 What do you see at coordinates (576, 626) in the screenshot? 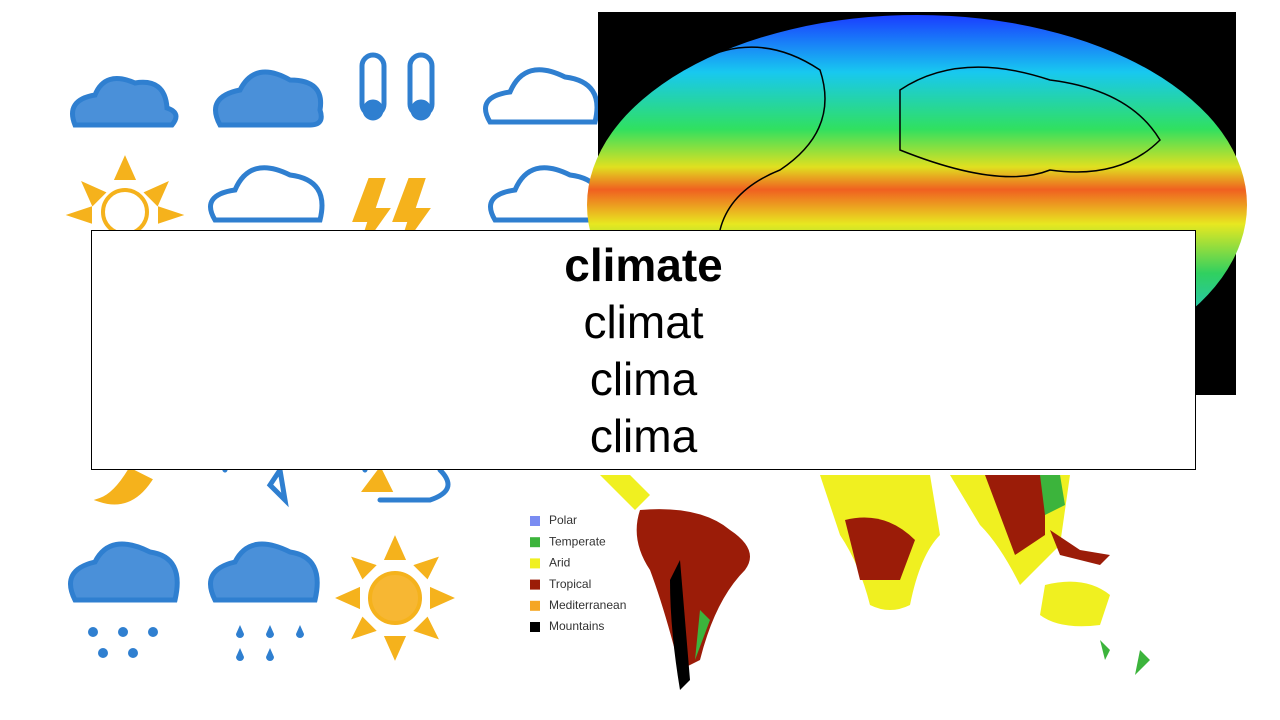
I see `legend-label: Mountains` at bounding box center [576, 626].